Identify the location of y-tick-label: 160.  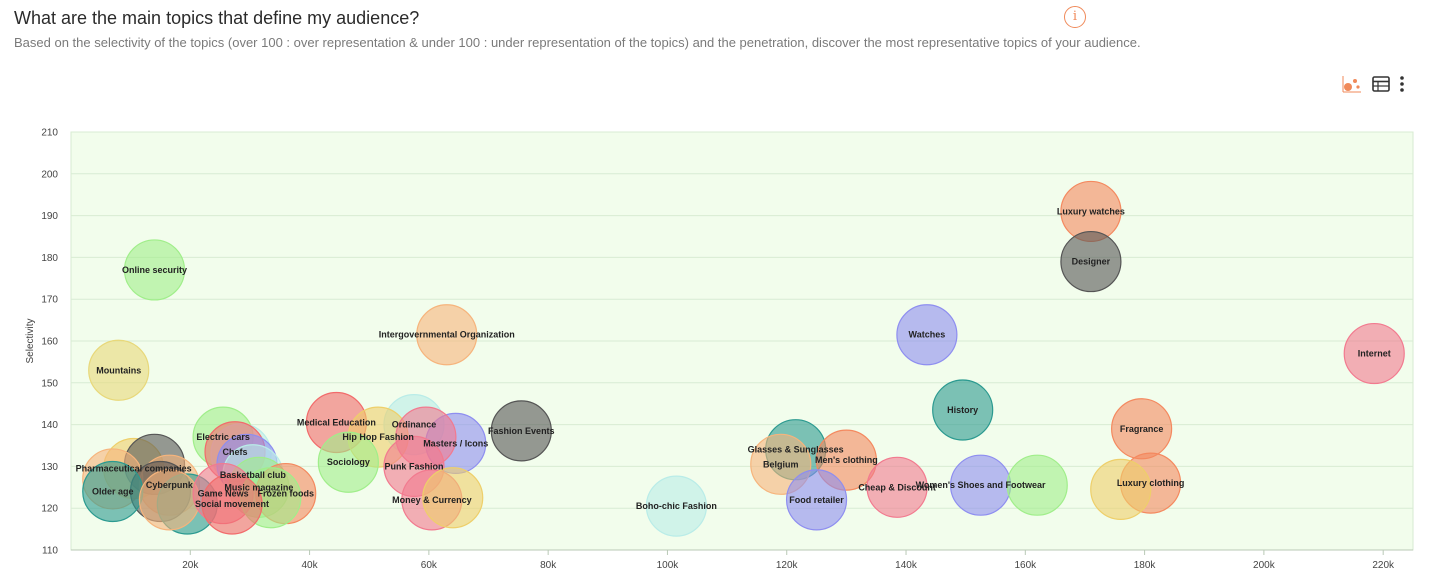
(49, 342).